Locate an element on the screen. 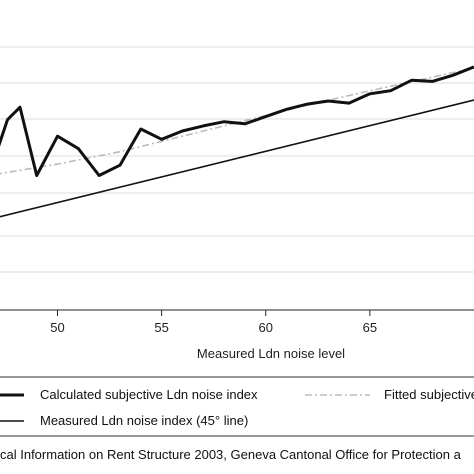 The width and height of the screenshot is (474, 474). legend-label: Fitted subjective is located at coordinates (429, 394).